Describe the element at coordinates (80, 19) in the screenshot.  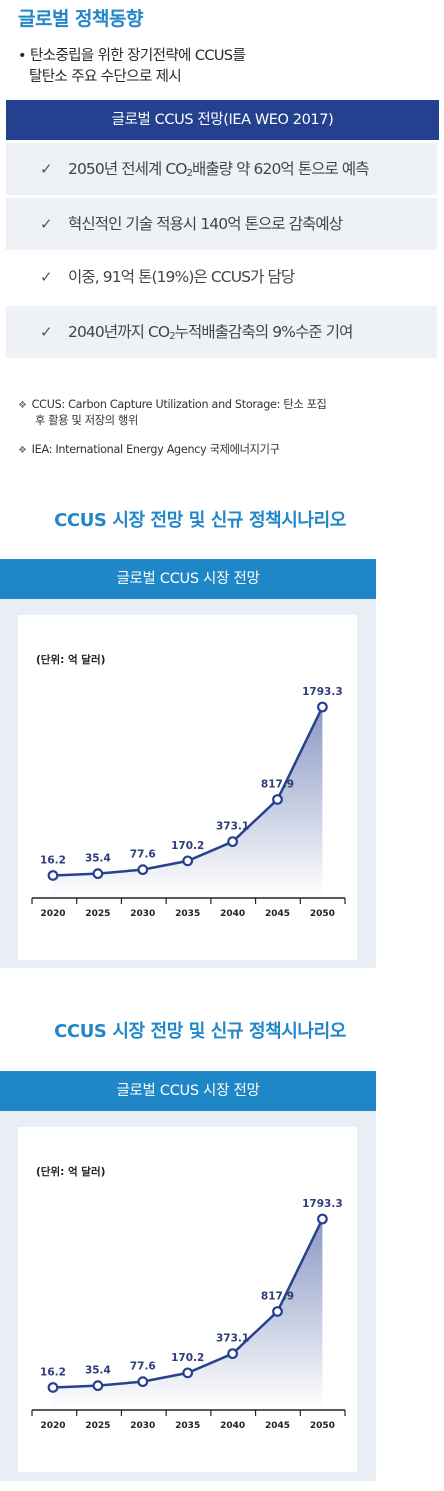
I see `page-title: 글로벌 정책동향` at that location.